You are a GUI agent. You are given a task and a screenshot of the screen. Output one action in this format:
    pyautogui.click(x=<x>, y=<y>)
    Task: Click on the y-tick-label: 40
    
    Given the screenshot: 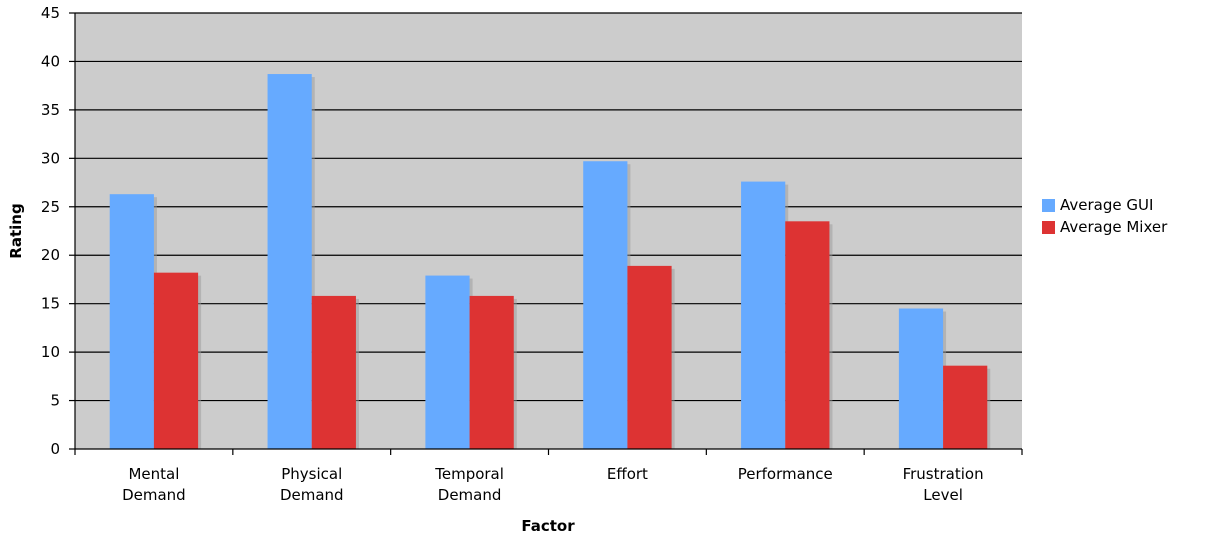 What is the action you would take?
    pyautogui.click(x=50, y=61)
    